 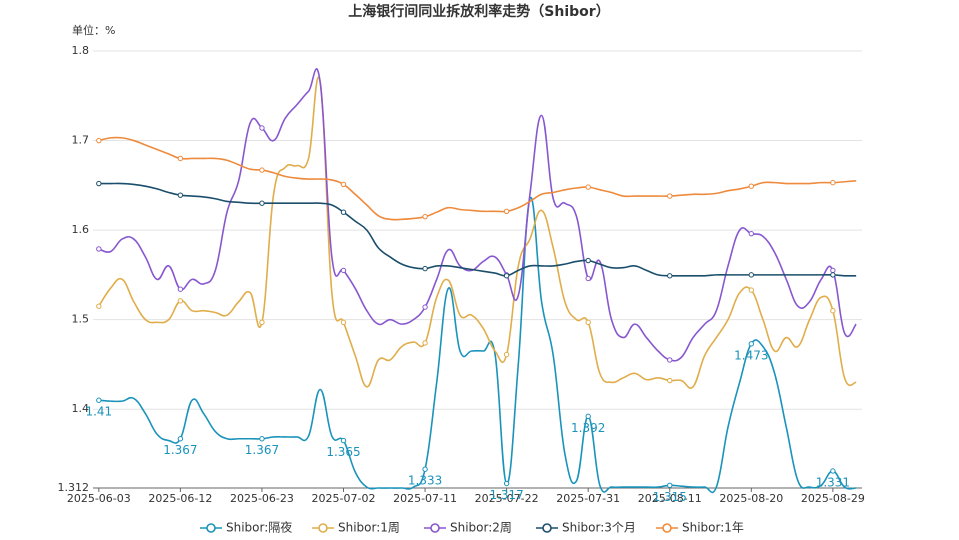 What do you see at coordinates (81, 408) in the screenshot?
I see `y-tick-label: 1.4` at bounding box center [81, 408].